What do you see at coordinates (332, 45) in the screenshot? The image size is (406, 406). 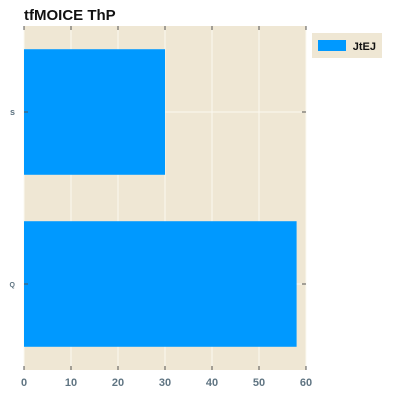 I see `legend-swatch` at bounding box center [332, 45].